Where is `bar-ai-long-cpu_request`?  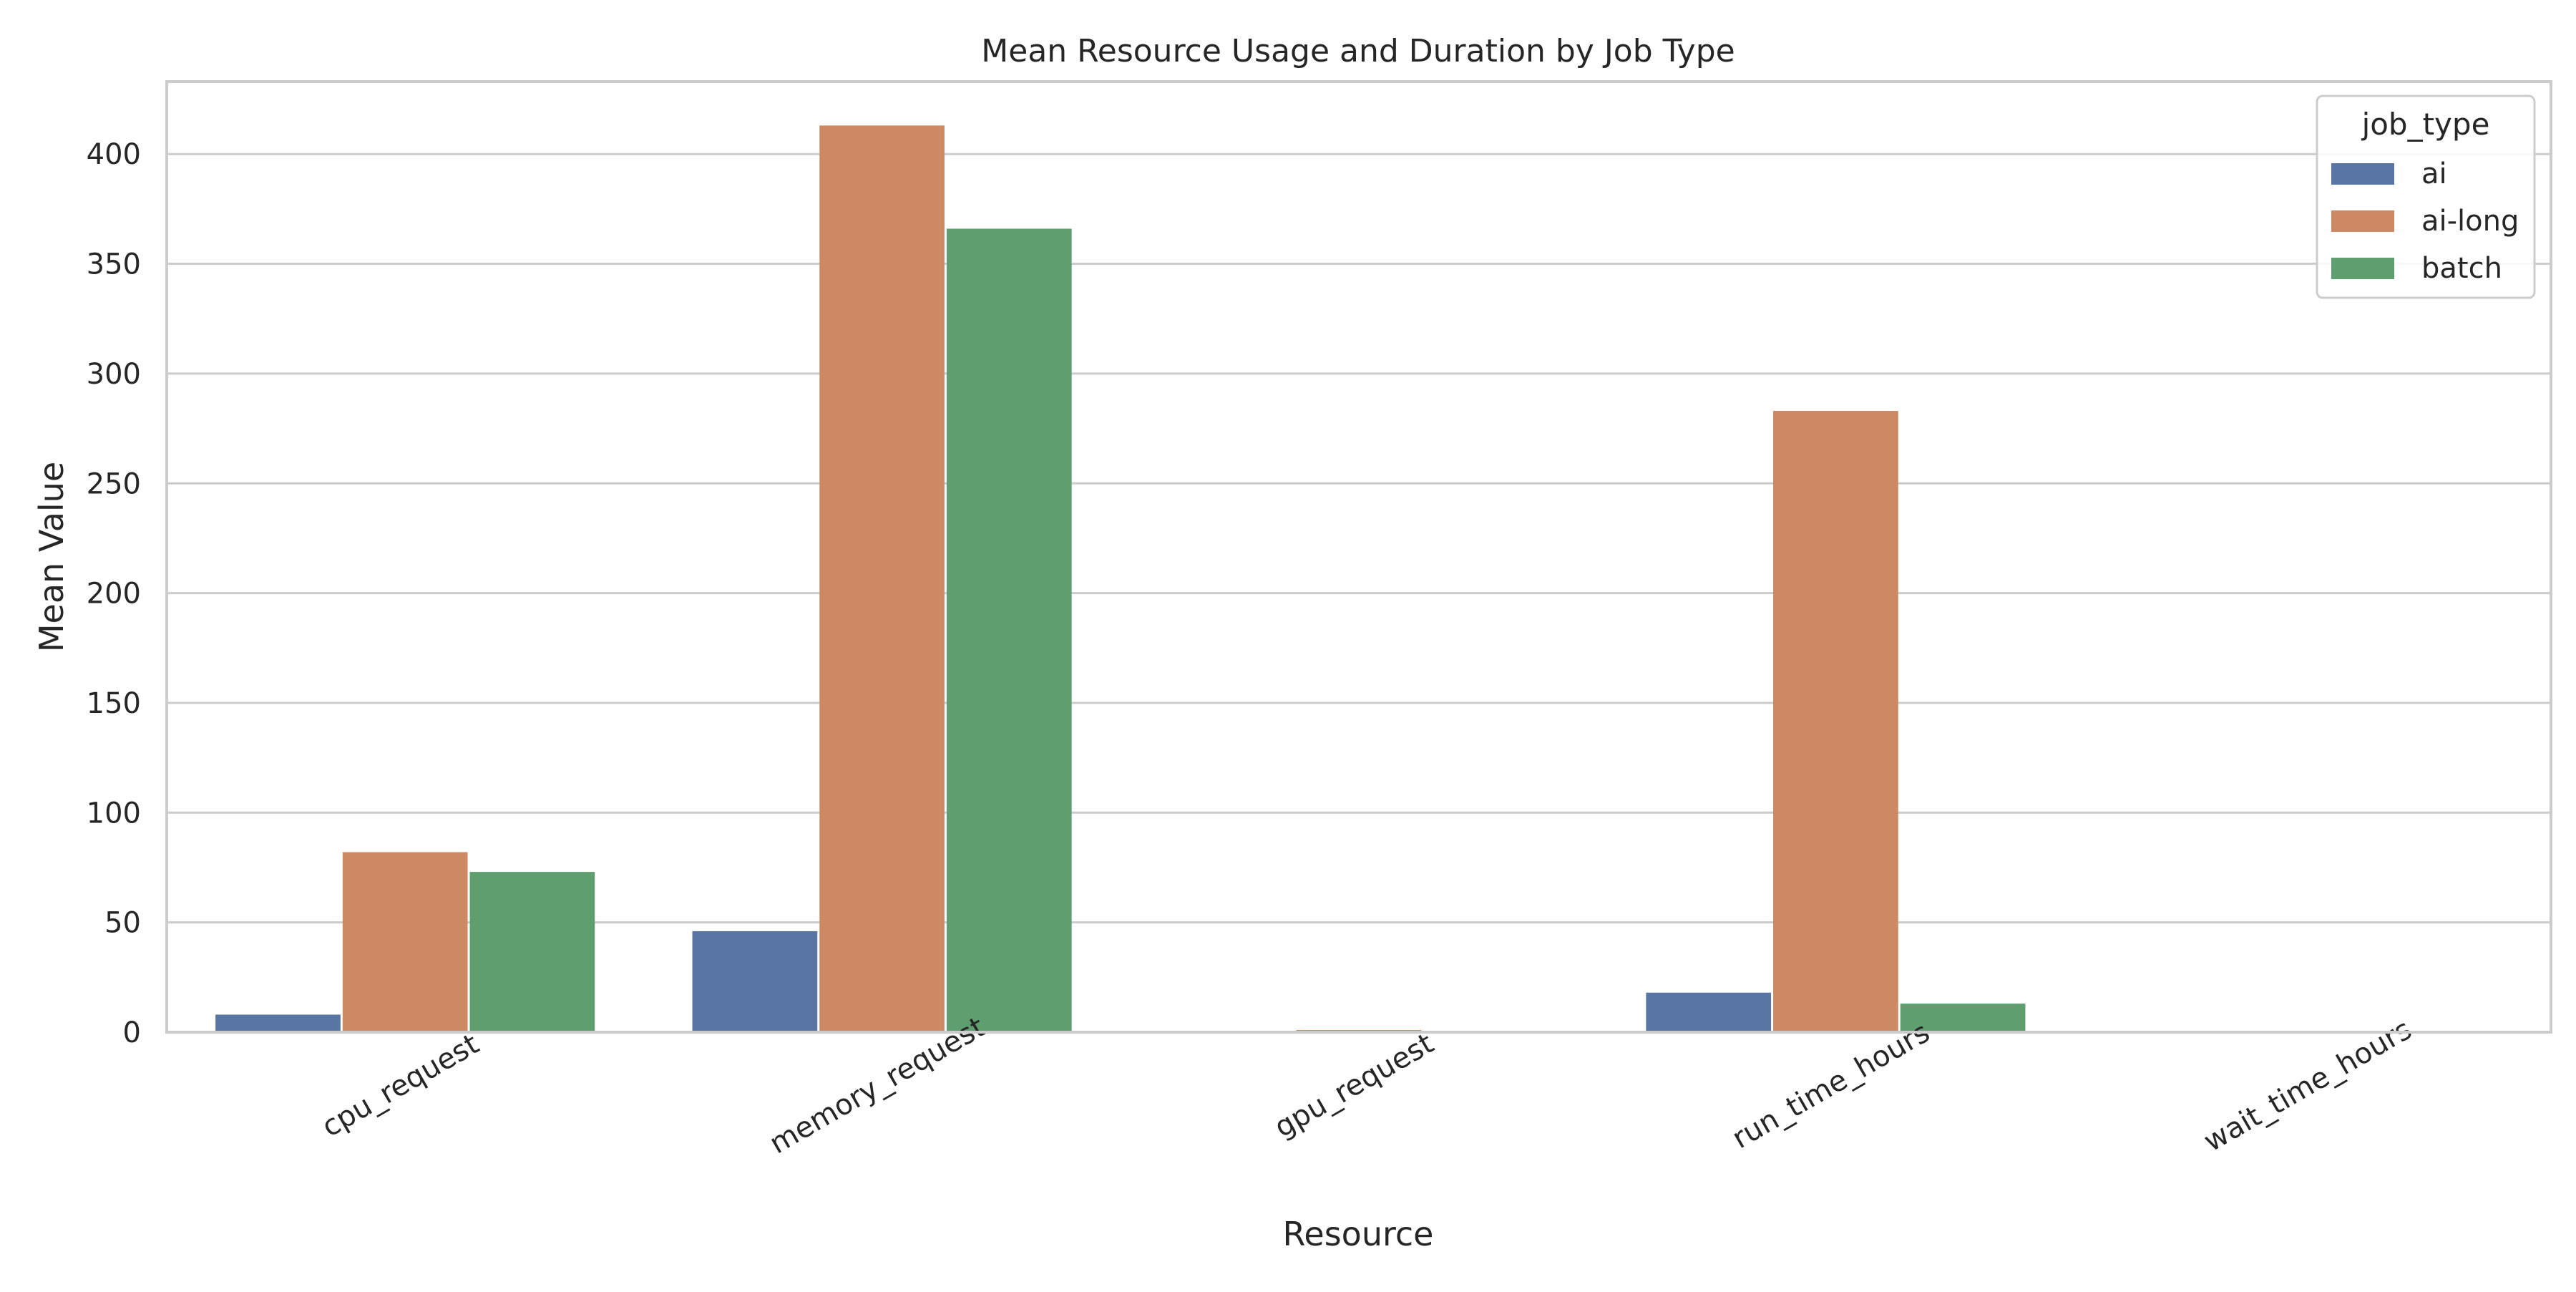 bar-ai-long-cpu_request is located at coordinates (405, 942).